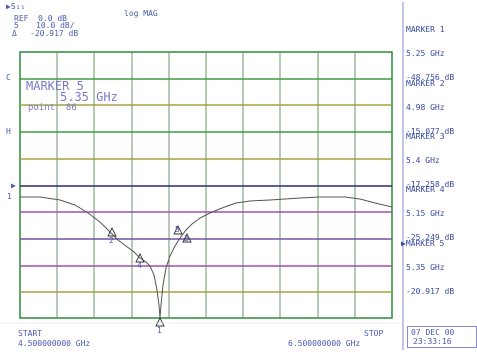 The height and width of the screenshot is (352, 477). What do you see at coordinates (430, 291) in the screenshot?
I see `marker-5-value: -20.917 dB` at bounding box center [430, 291].